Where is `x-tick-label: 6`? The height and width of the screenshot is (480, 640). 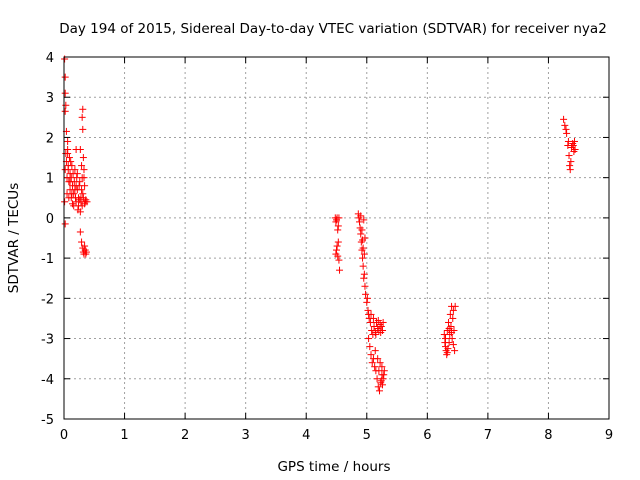 x-tick-label: 6 is located at coordinates (427, 435).